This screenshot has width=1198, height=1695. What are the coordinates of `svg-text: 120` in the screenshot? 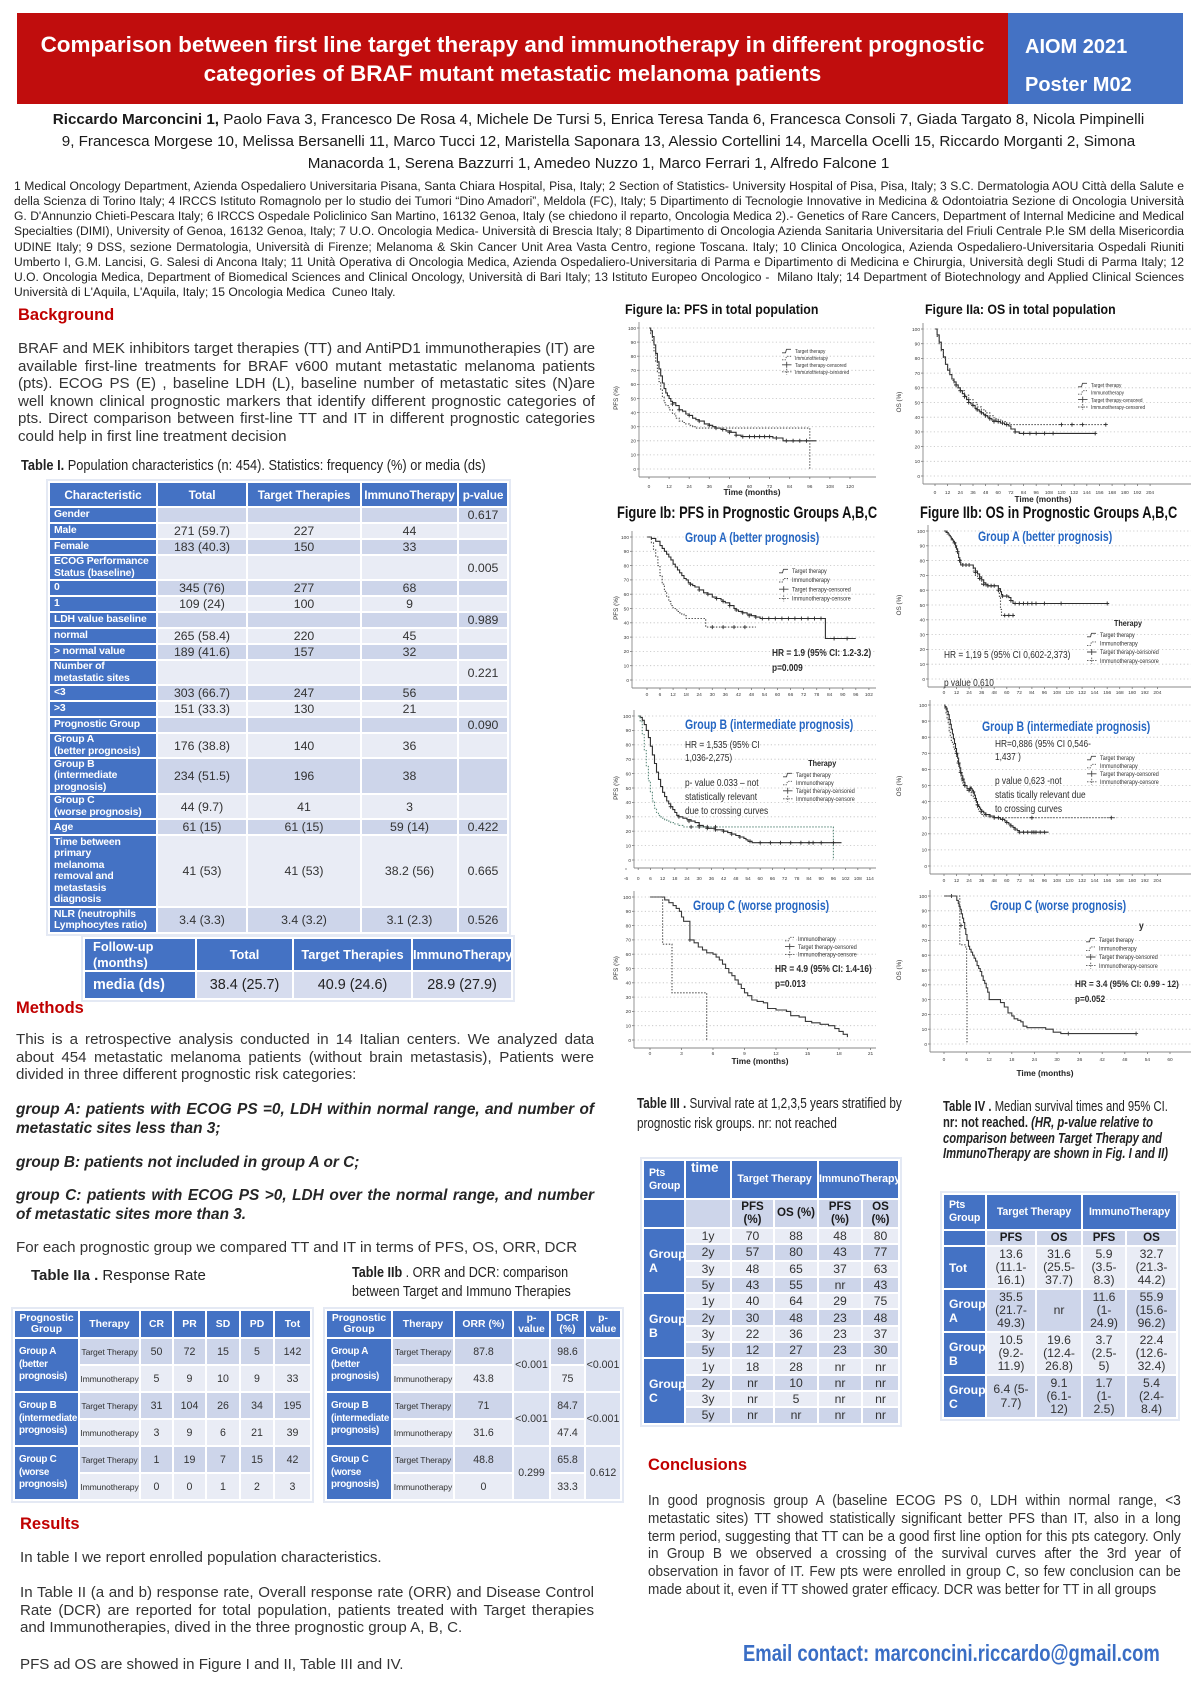 It's located at (1069, 693).